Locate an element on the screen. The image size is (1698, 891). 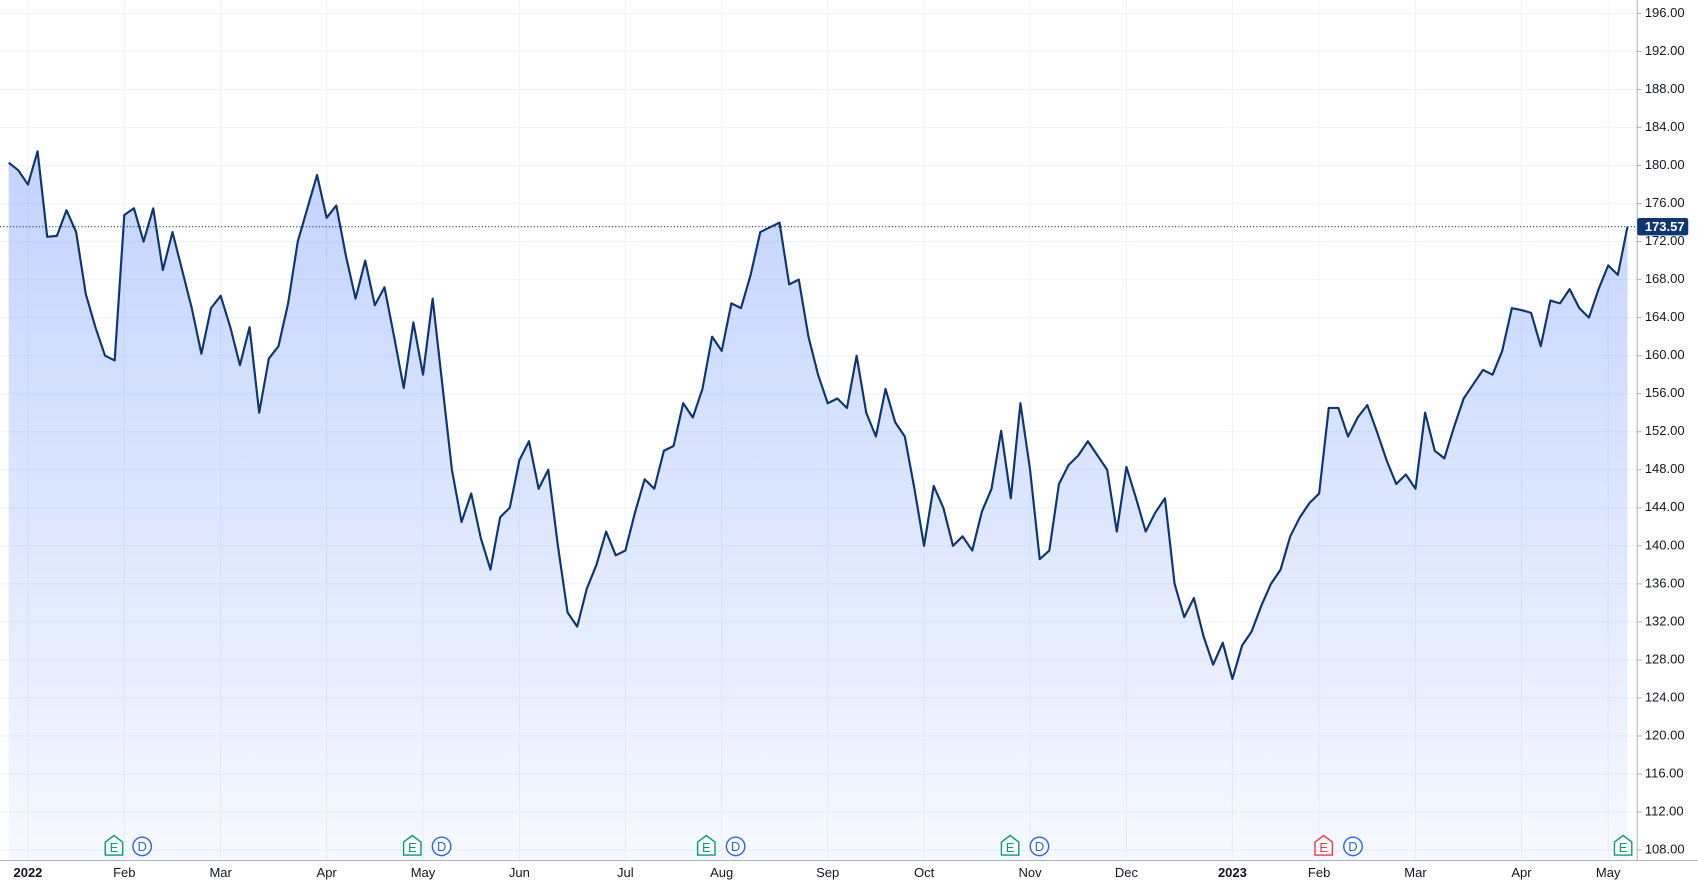
last-price-badge is located at coordinates (1663, 226).